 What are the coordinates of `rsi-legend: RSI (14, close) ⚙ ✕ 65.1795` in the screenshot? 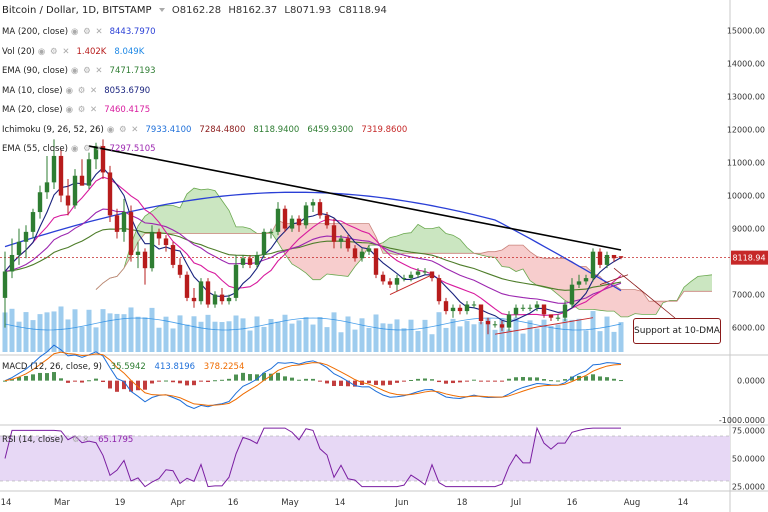 It's located at (67, 440).